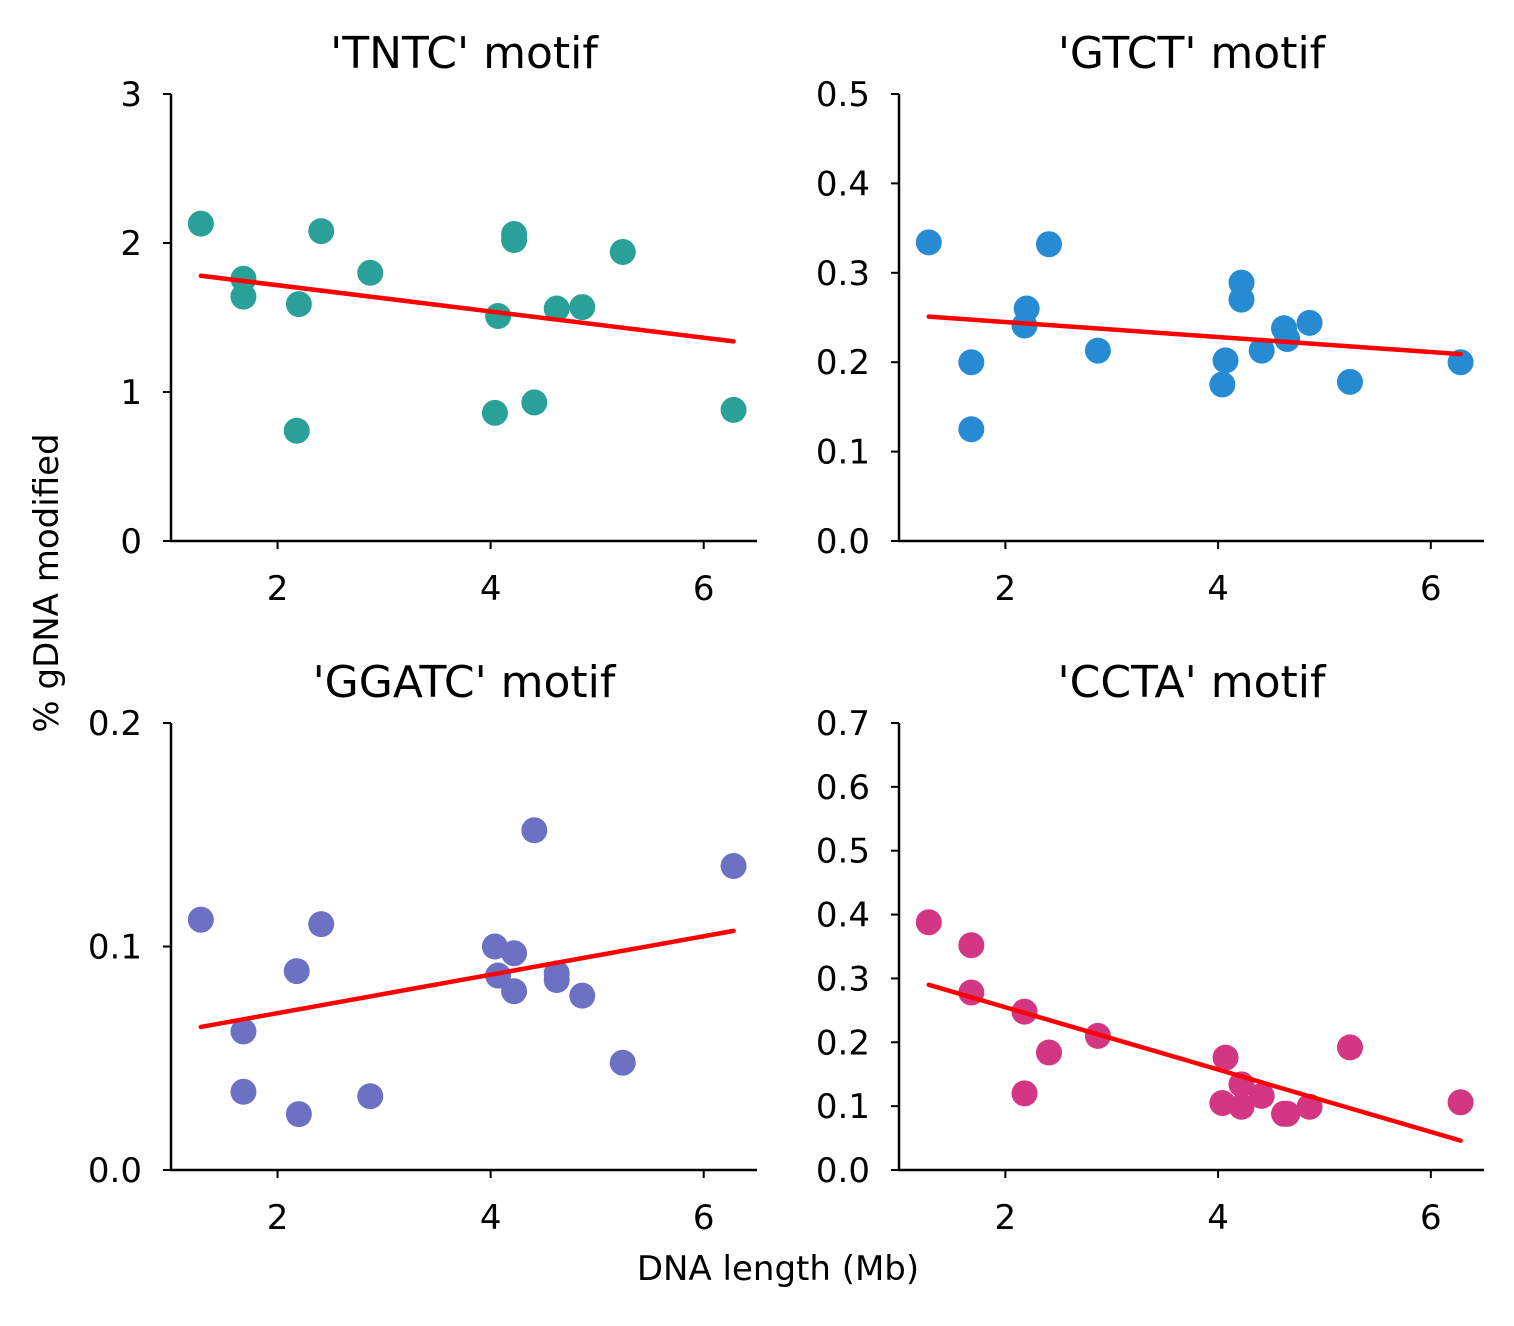  I want to click on y-tick-label: 0.7, so click(843, 724).